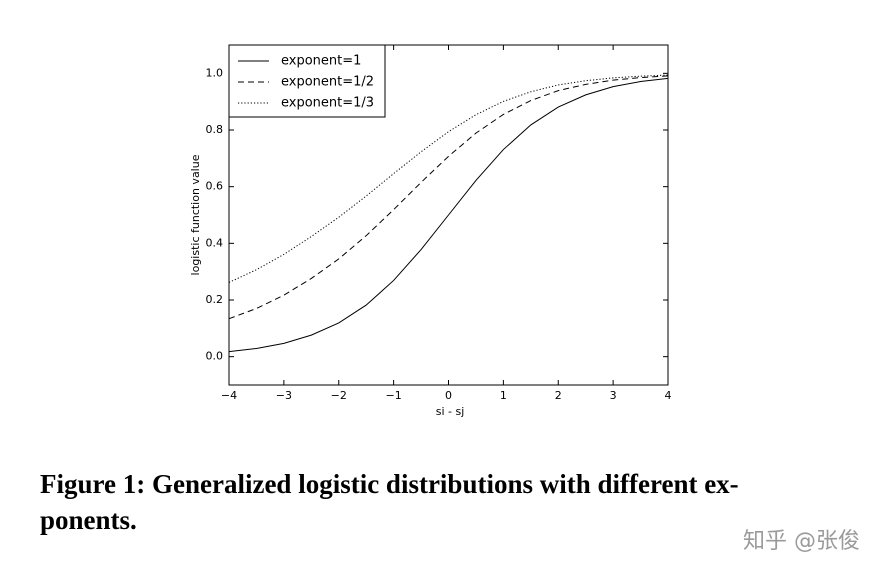  I want to click on y-tick-label: 1.0, so click(215, 72).